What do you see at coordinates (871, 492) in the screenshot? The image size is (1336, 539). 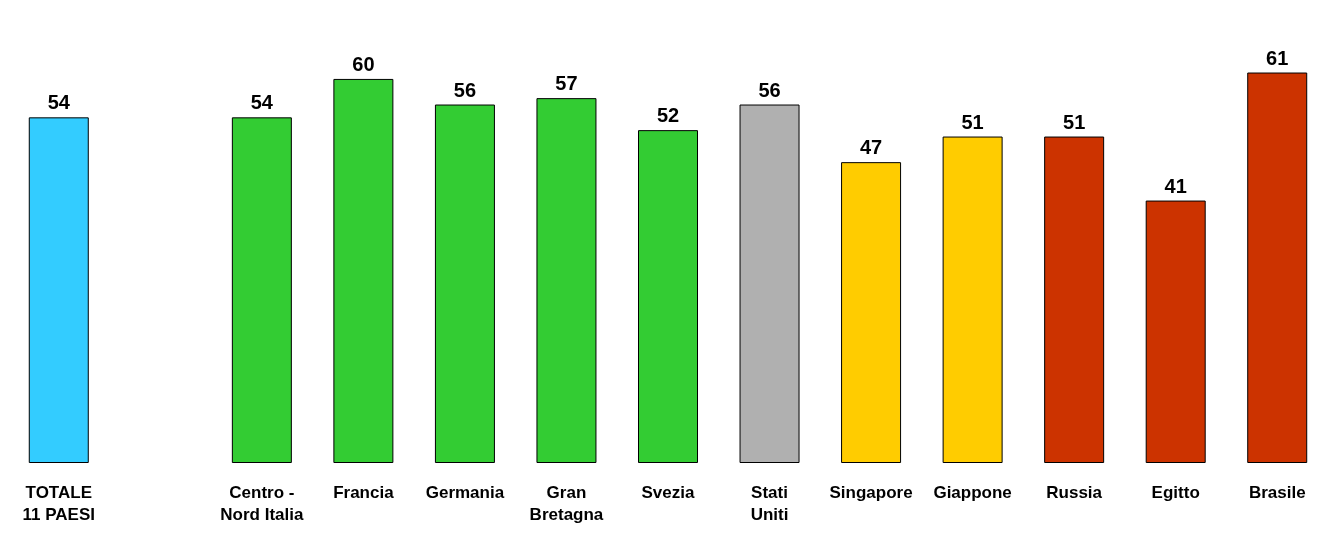 I see `x-tick-label: Singapore` at bounding box center [871, 492].